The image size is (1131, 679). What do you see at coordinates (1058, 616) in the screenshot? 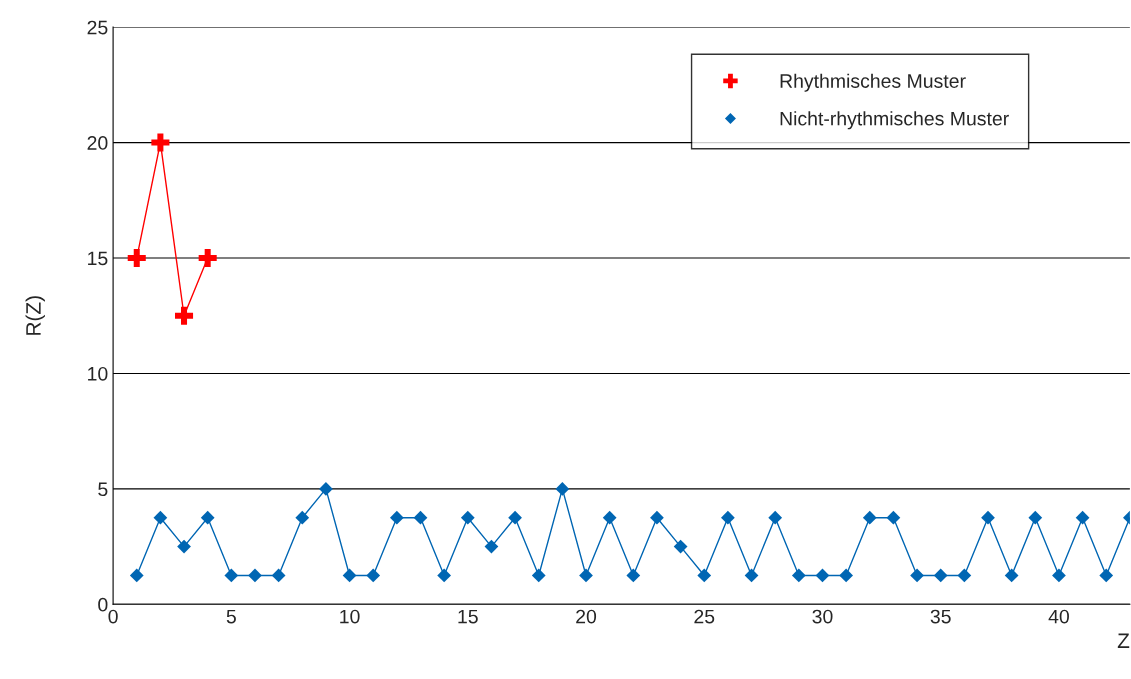
I see `x-tick-label: 40` at bounding box center [1058, 616].